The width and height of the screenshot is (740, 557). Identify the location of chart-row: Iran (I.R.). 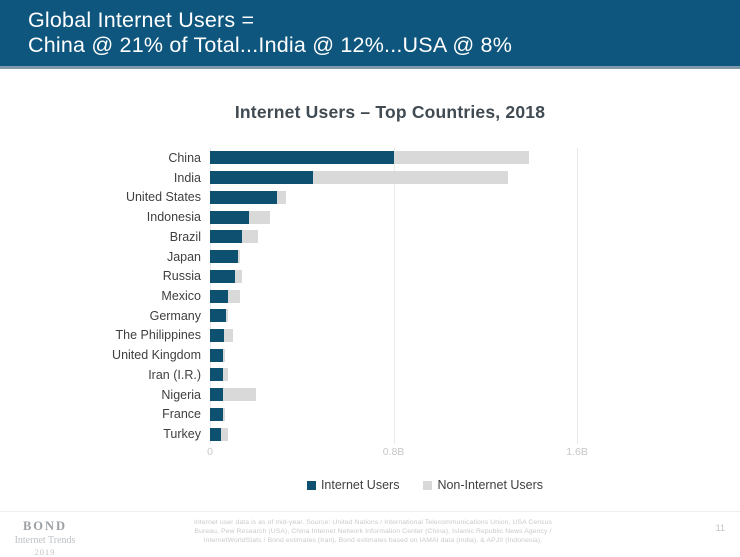
(394, 375).